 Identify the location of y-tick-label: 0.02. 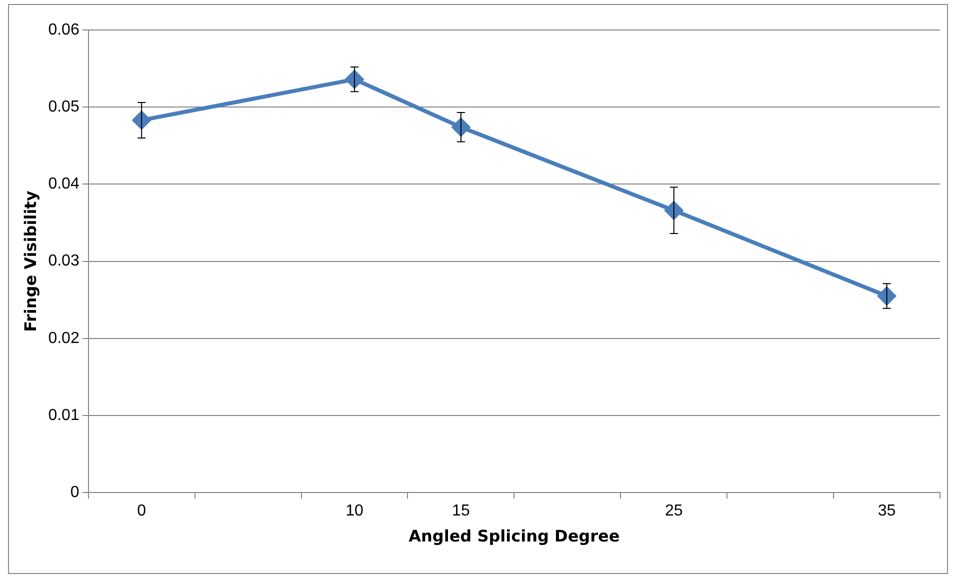
(64, 338).